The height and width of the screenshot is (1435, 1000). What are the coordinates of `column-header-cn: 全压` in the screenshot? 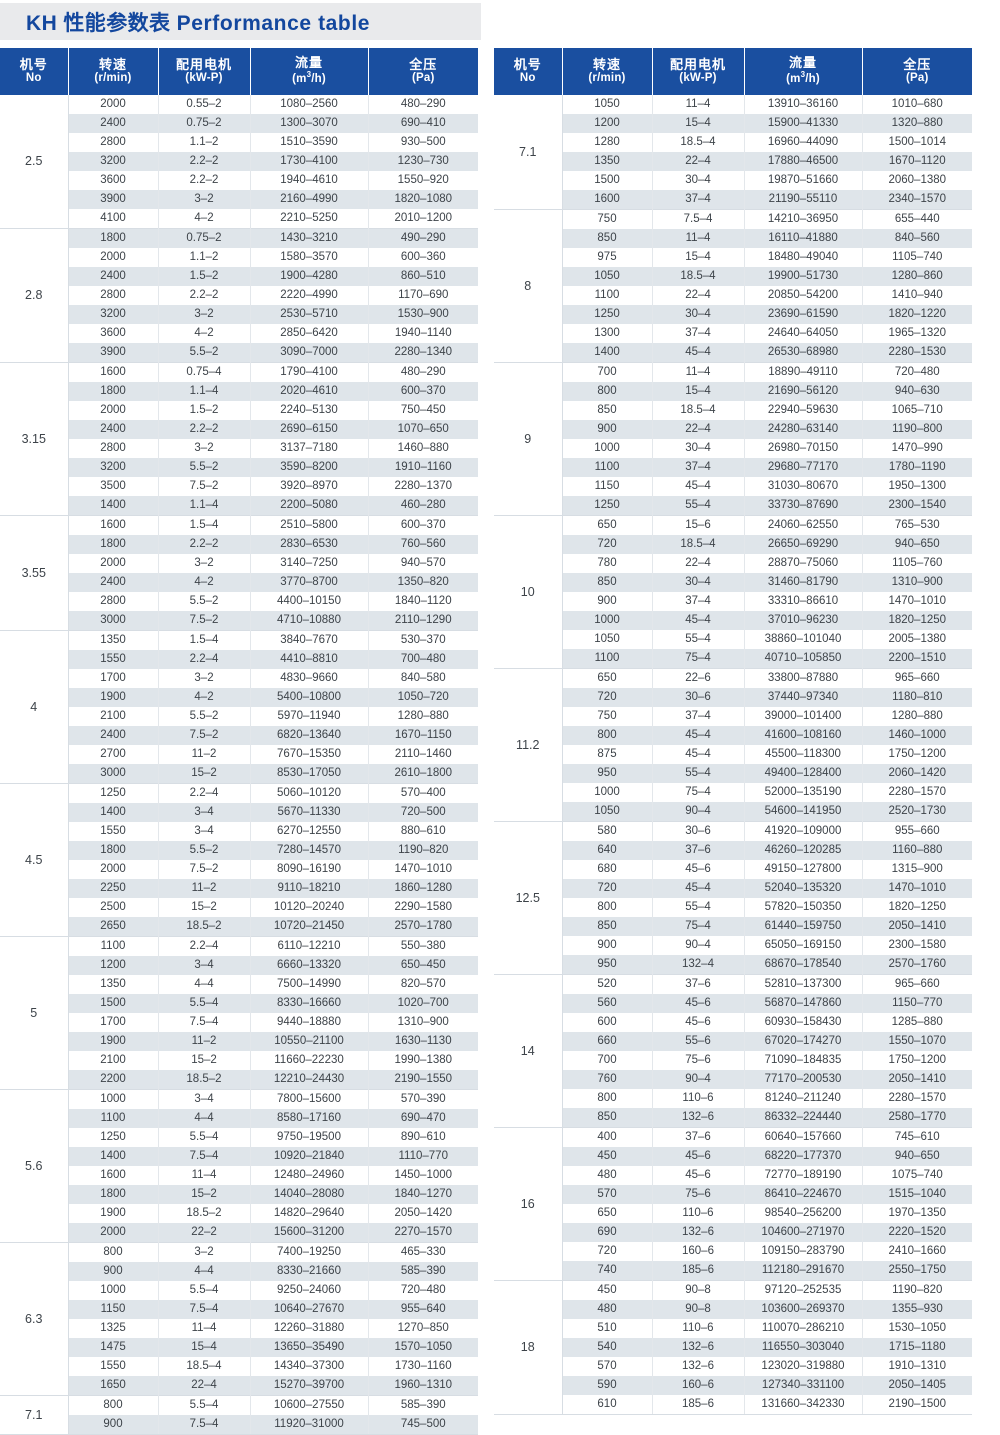 It's located at (917, 64).